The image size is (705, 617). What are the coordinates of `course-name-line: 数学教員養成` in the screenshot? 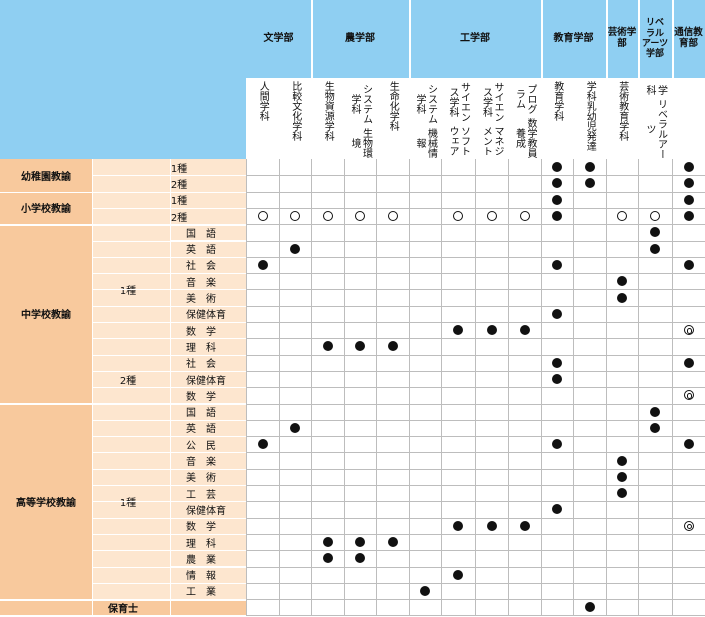 It's located at (525, 137).